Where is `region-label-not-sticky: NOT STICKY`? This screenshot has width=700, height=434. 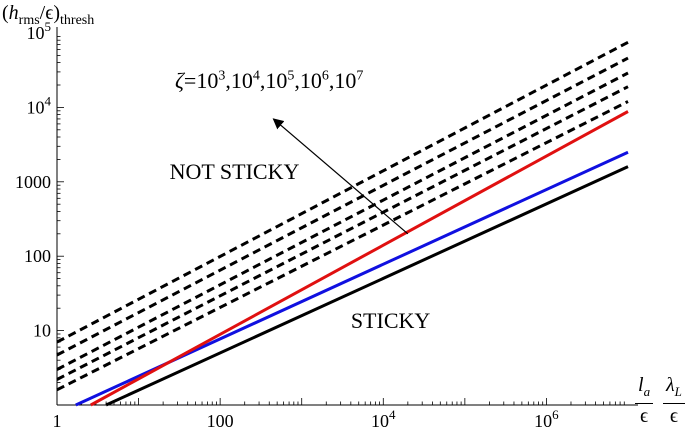
region-label-not-sticky: NOT STICKY is located at coordinates (234, 172).